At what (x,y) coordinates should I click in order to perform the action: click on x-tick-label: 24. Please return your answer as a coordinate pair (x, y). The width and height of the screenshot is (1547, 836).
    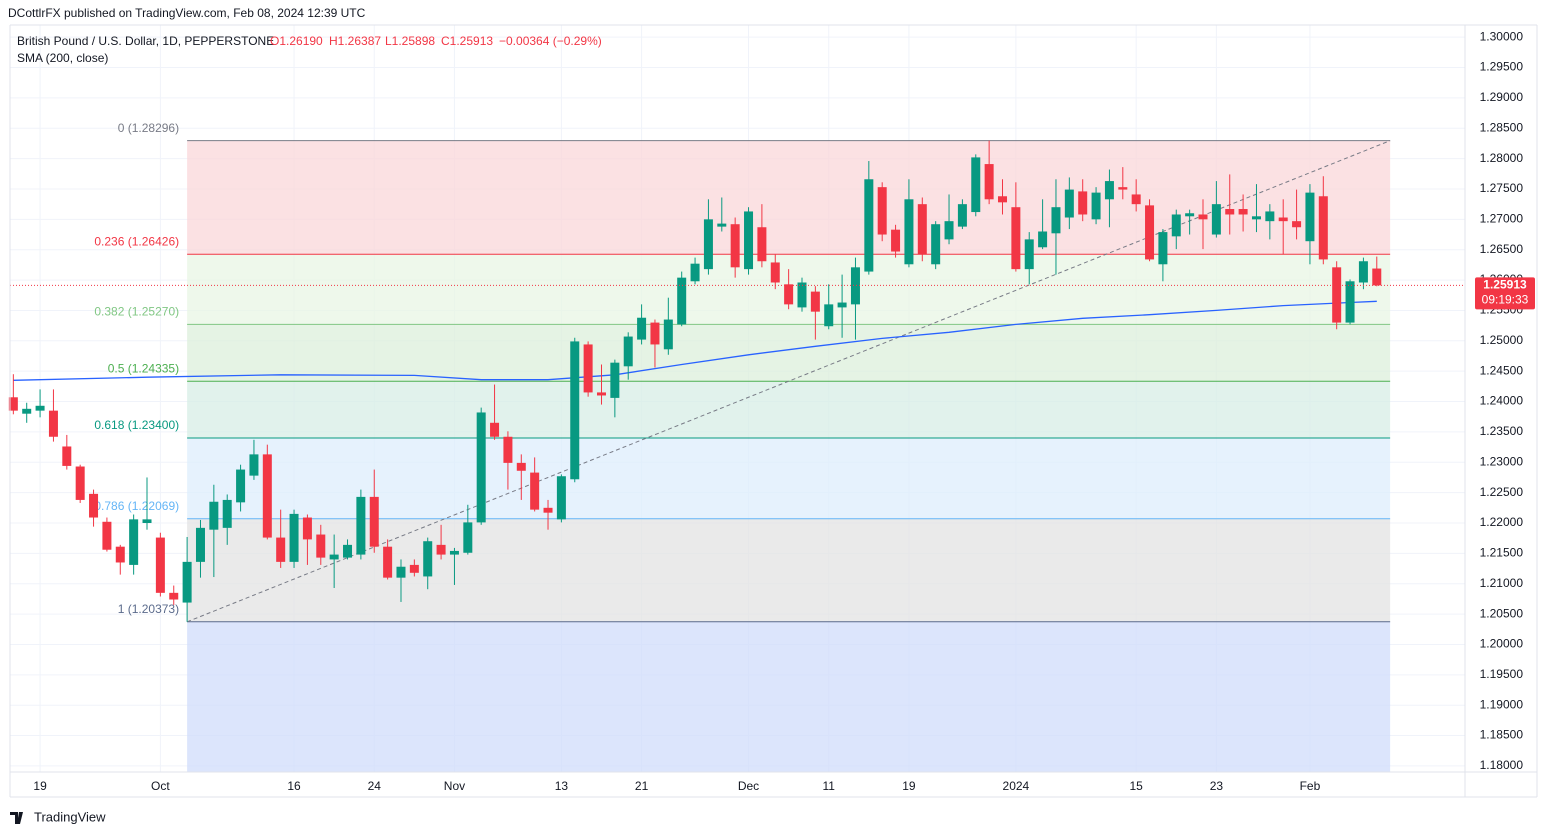
    Looking at the image, I should click on (375, 786).